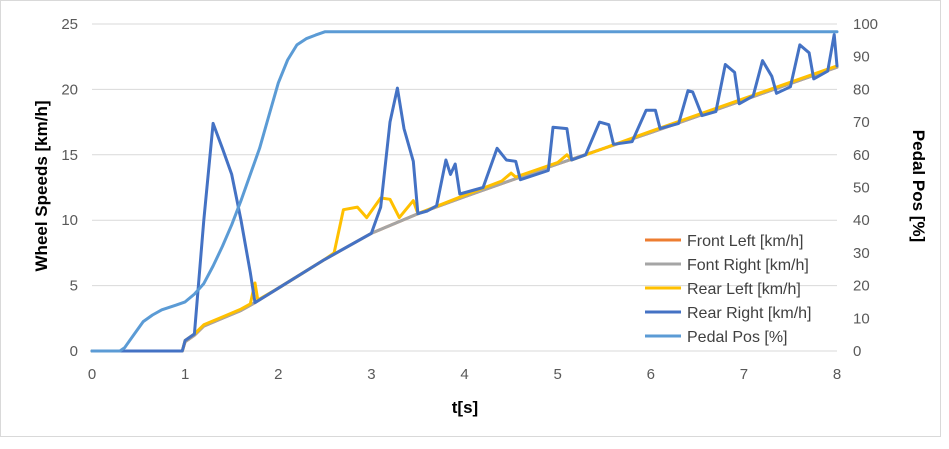 This screenshot has height=449, width=949. Describe the element at coordinates (651, 374) in the screenshot. I see `x-tick-label: 6` at that location.